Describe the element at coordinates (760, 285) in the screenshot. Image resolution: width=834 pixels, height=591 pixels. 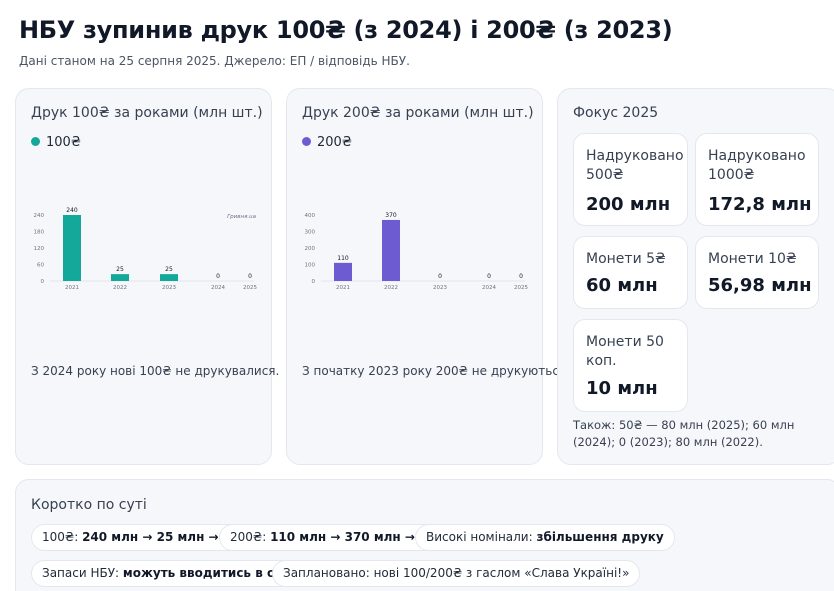
I see `tile-value: 56,98 млн` at that location.